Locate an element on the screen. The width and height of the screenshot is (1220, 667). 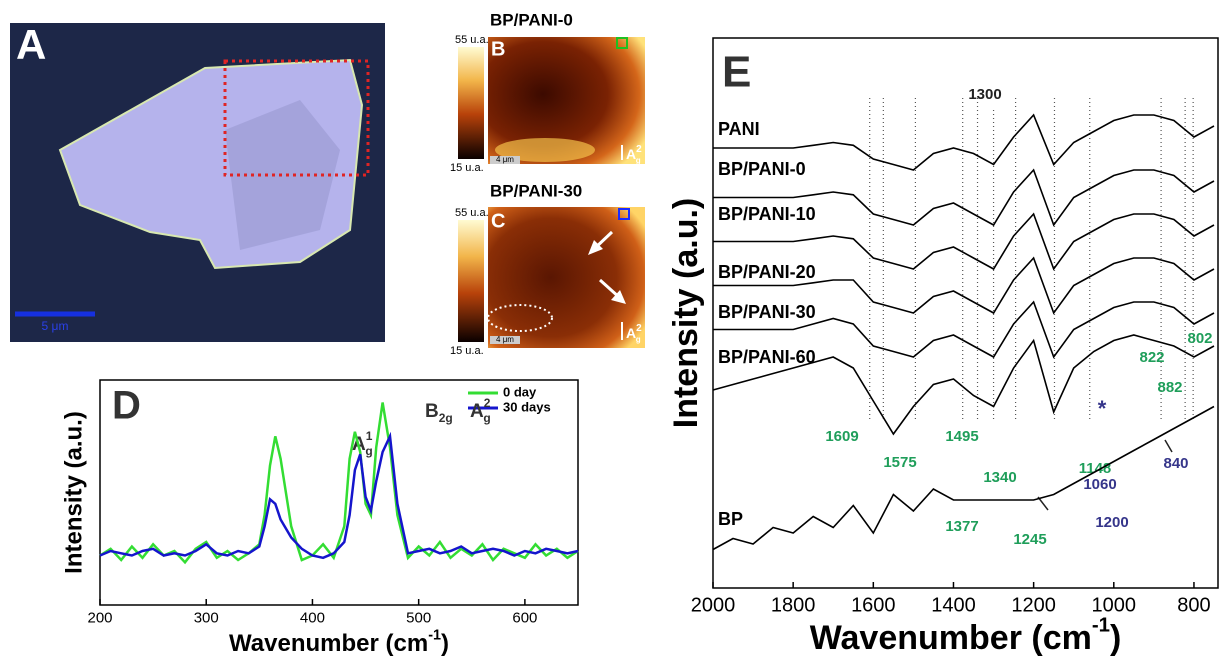
highlight-ellipse is located at coordinates (520, 318).